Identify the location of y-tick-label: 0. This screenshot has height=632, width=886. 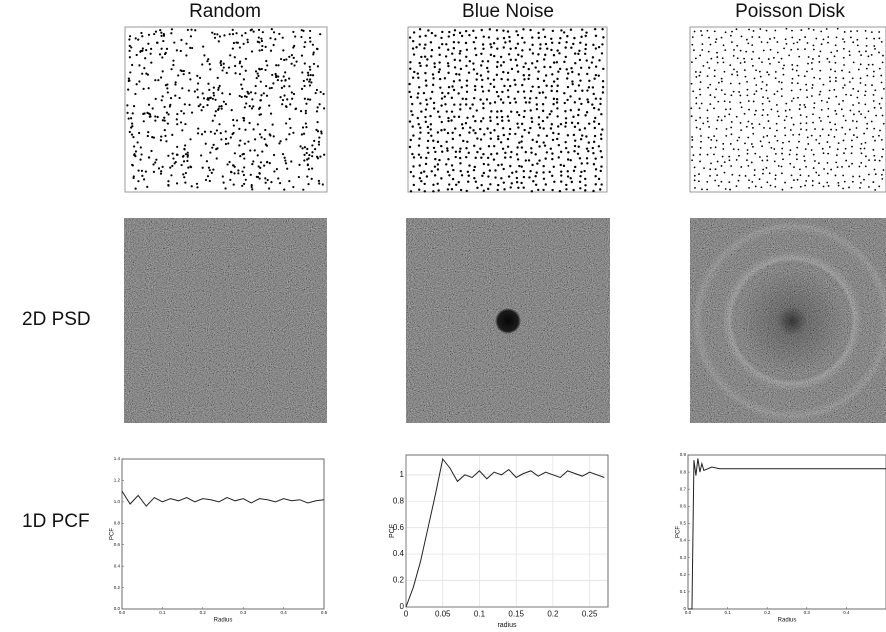
(684, 608).